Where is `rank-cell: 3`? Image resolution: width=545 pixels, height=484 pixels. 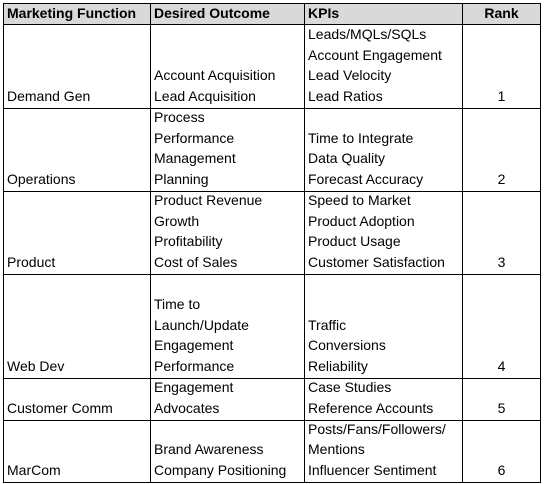
rank-cell: 3 is located at coordinates (501, 233).